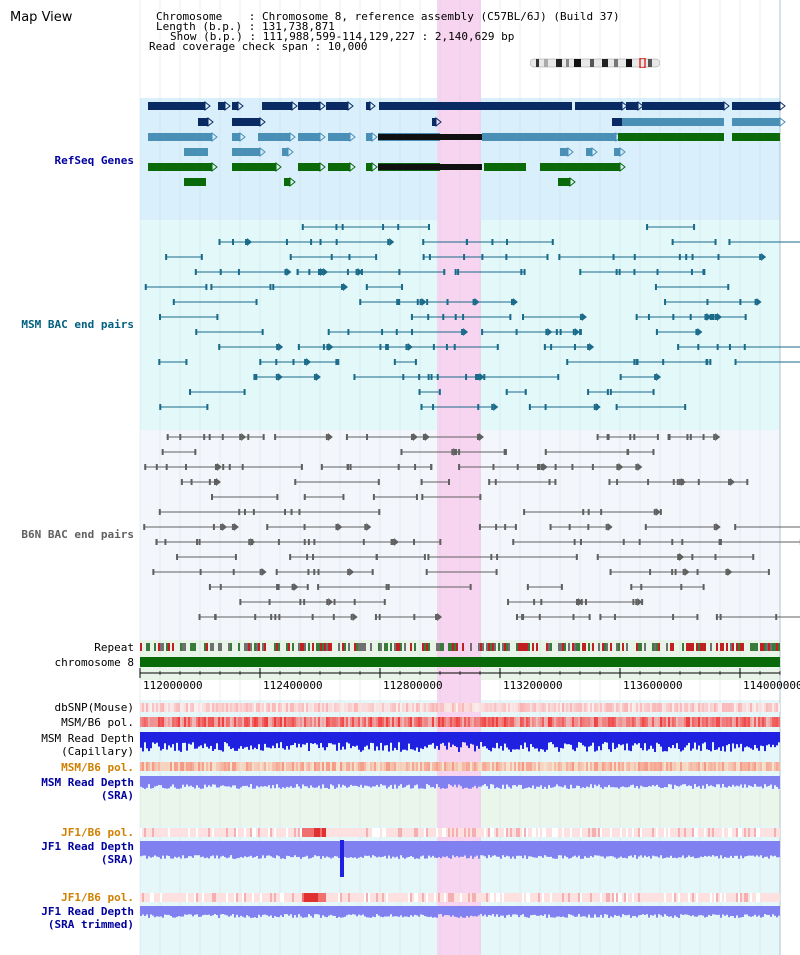 The width and height of the screenshot is (800, 955). What do you see at coordinates (176, 106) in the screenshot?
I see `gene-exon-navy` at bounding box center [176, 106].